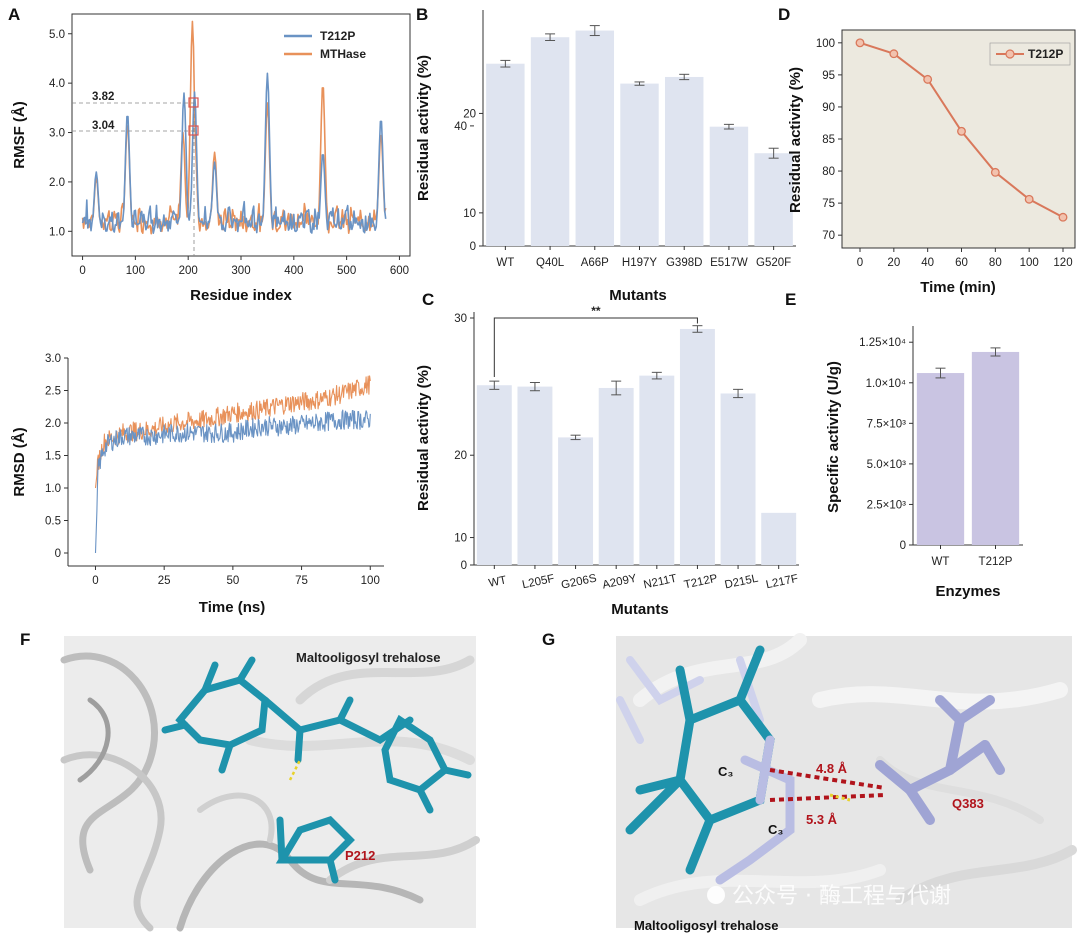 The height and width of the screenshot is (945, 1080). I want to click on d-y-tick-label: 90, so click(828, 108).